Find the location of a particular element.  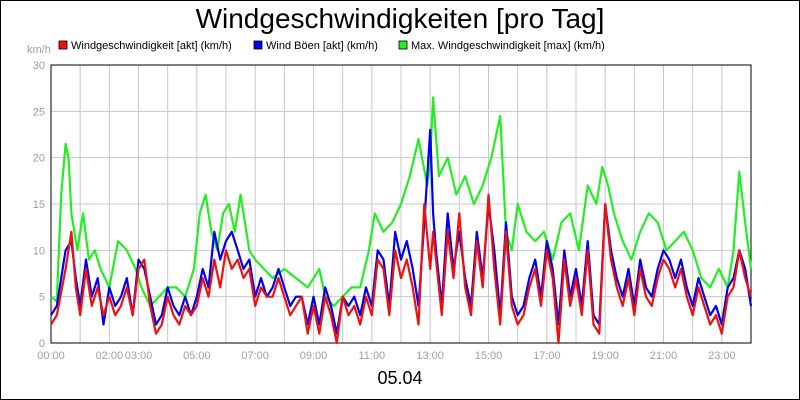

x-tick-label: 17:00 is located at coordinates (547, 356).